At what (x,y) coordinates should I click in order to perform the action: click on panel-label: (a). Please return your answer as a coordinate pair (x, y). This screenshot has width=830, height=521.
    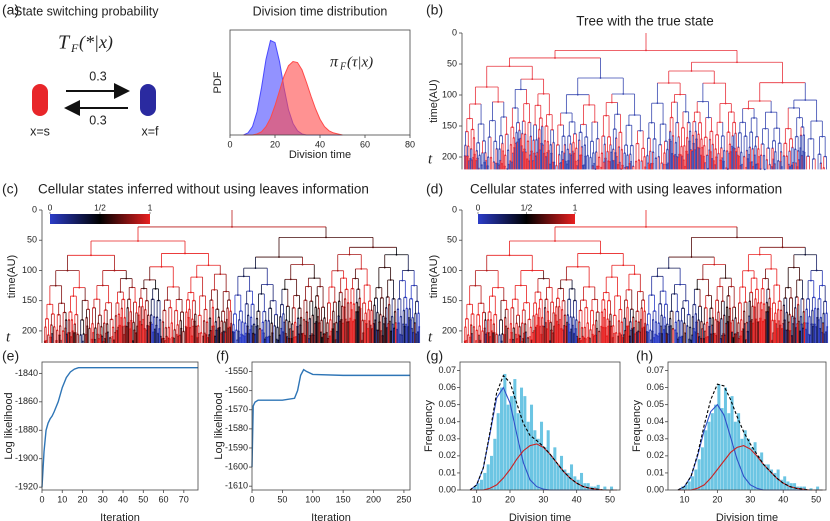
    Looking at the image, I should click on (10, 10).